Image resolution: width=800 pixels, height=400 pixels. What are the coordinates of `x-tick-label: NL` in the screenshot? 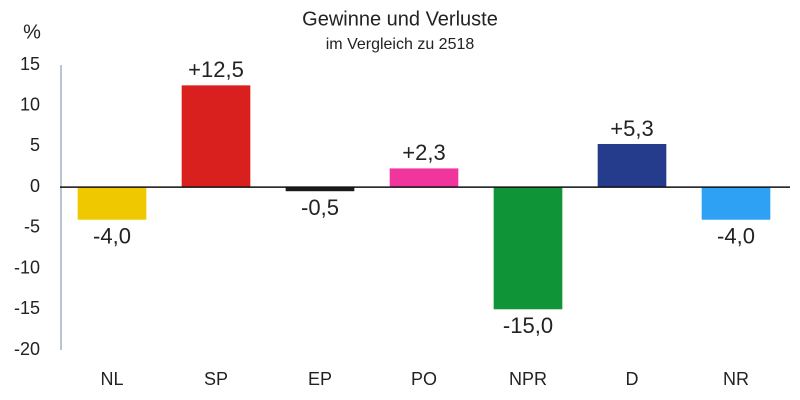 It's located at (111, 379).